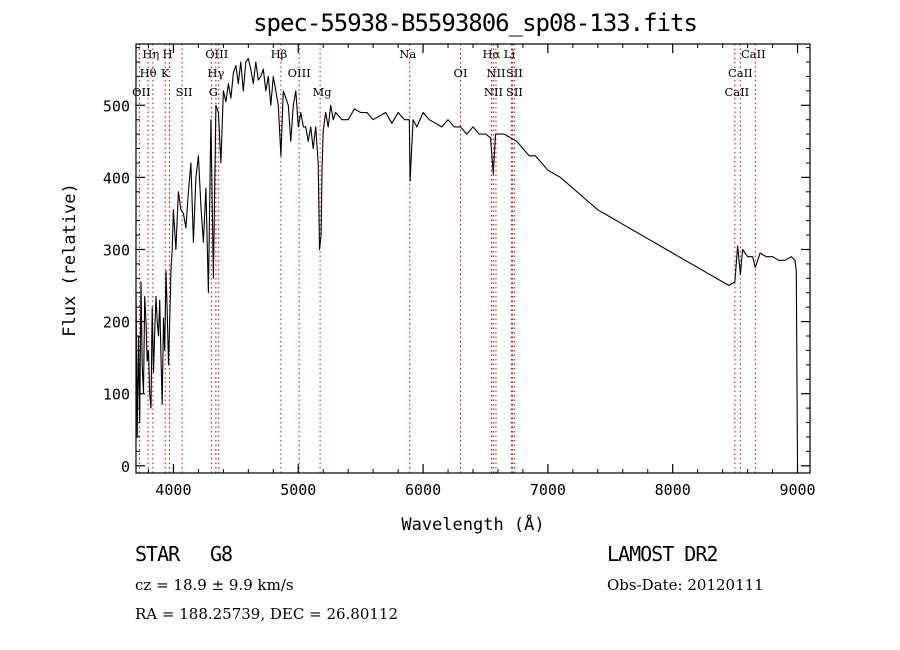 The width and height of the screenshot is (900, 650). Describe the element at coordinates (323, 92) in the screenshot. I see `line-label: Mg` at that location.